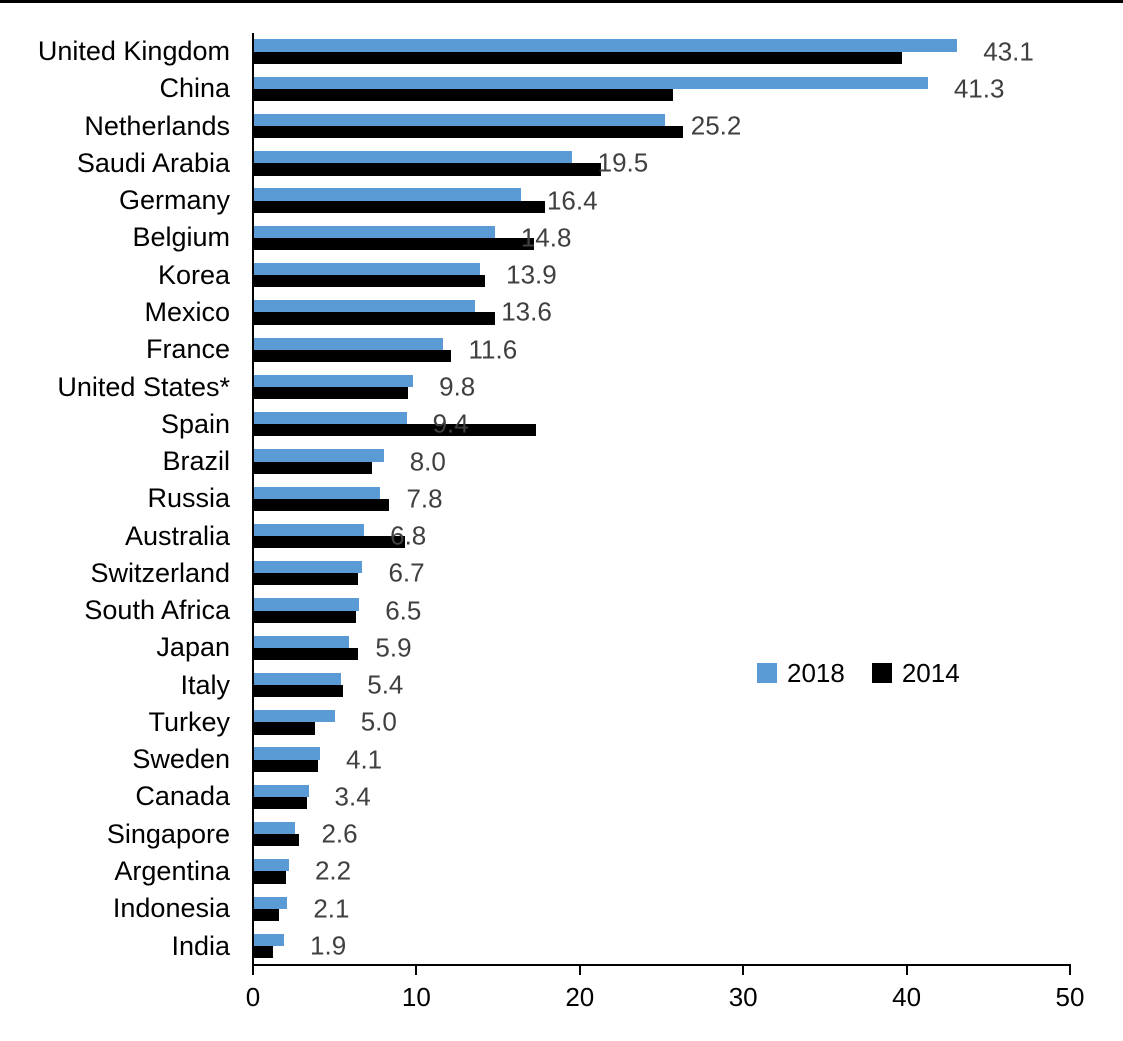 This screenshot has width=1123, height=1041. What do you see at coordinates (378, 721) in the screenshot?
I see `value-label: 5.0` at bounding box center [378, 721].